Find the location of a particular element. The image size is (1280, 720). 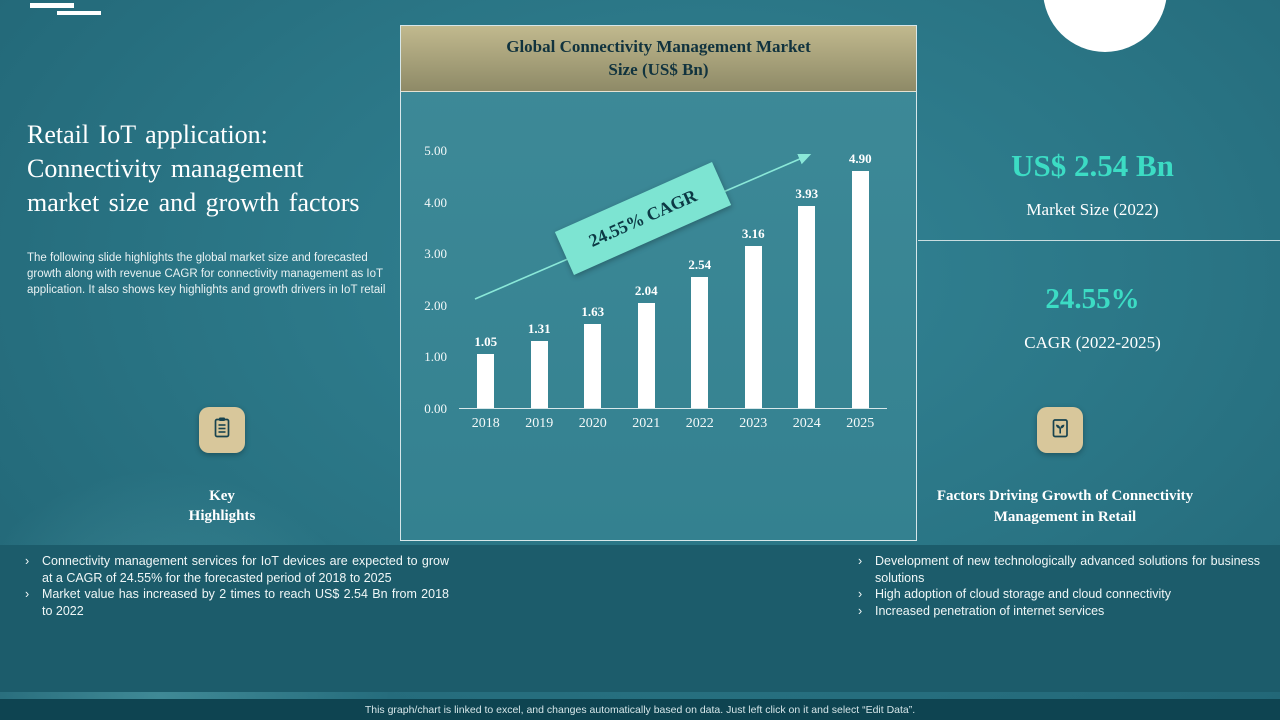

key-highlights-label: Key Highlights is located at coordinates (222, 506).